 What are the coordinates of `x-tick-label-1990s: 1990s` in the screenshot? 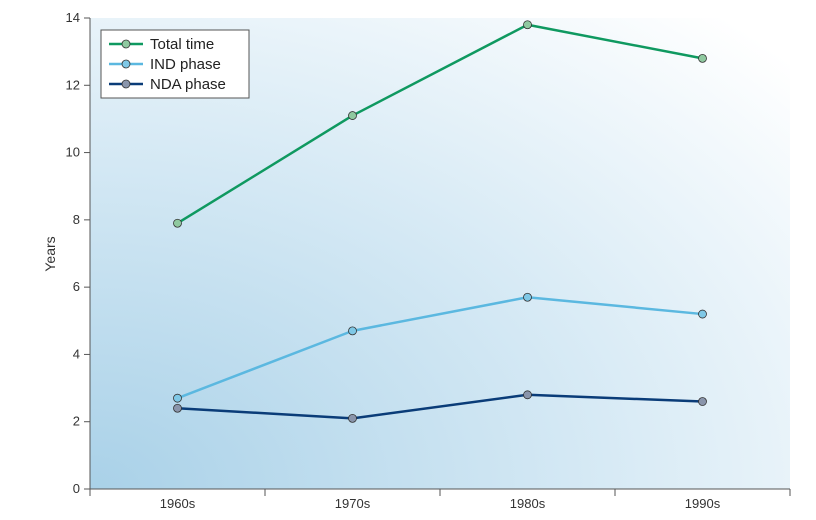 It's located at (703, 503).